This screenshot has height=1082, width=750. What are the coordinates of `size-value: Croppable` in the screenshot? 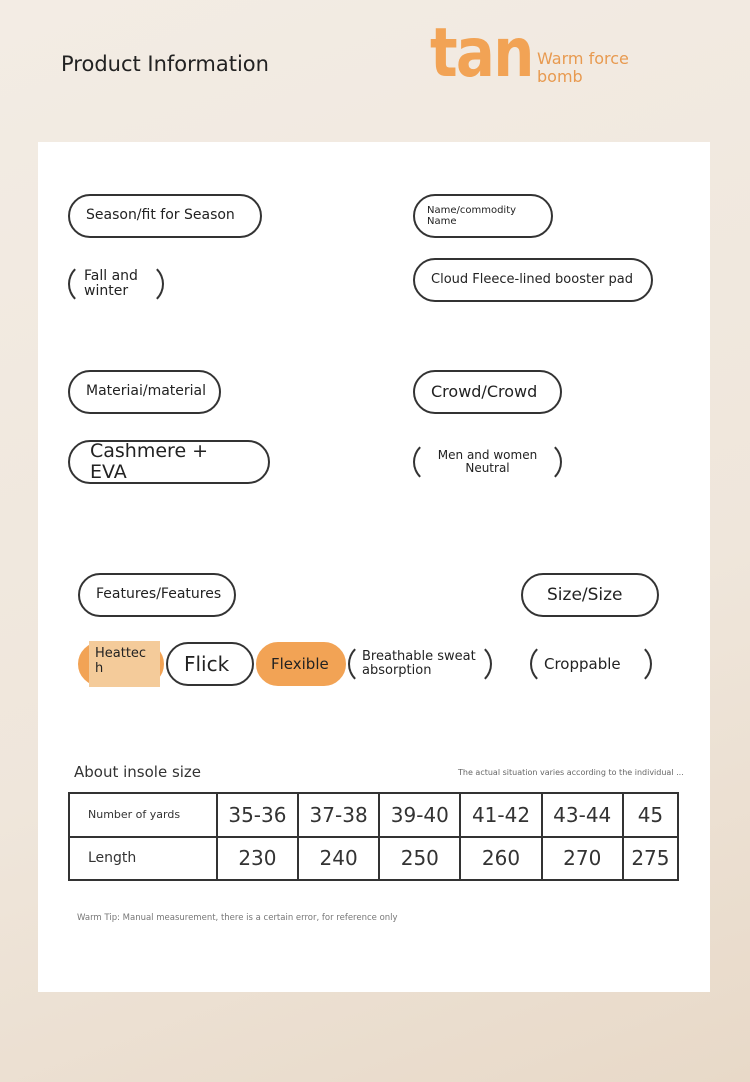 It's located at (591, 664).